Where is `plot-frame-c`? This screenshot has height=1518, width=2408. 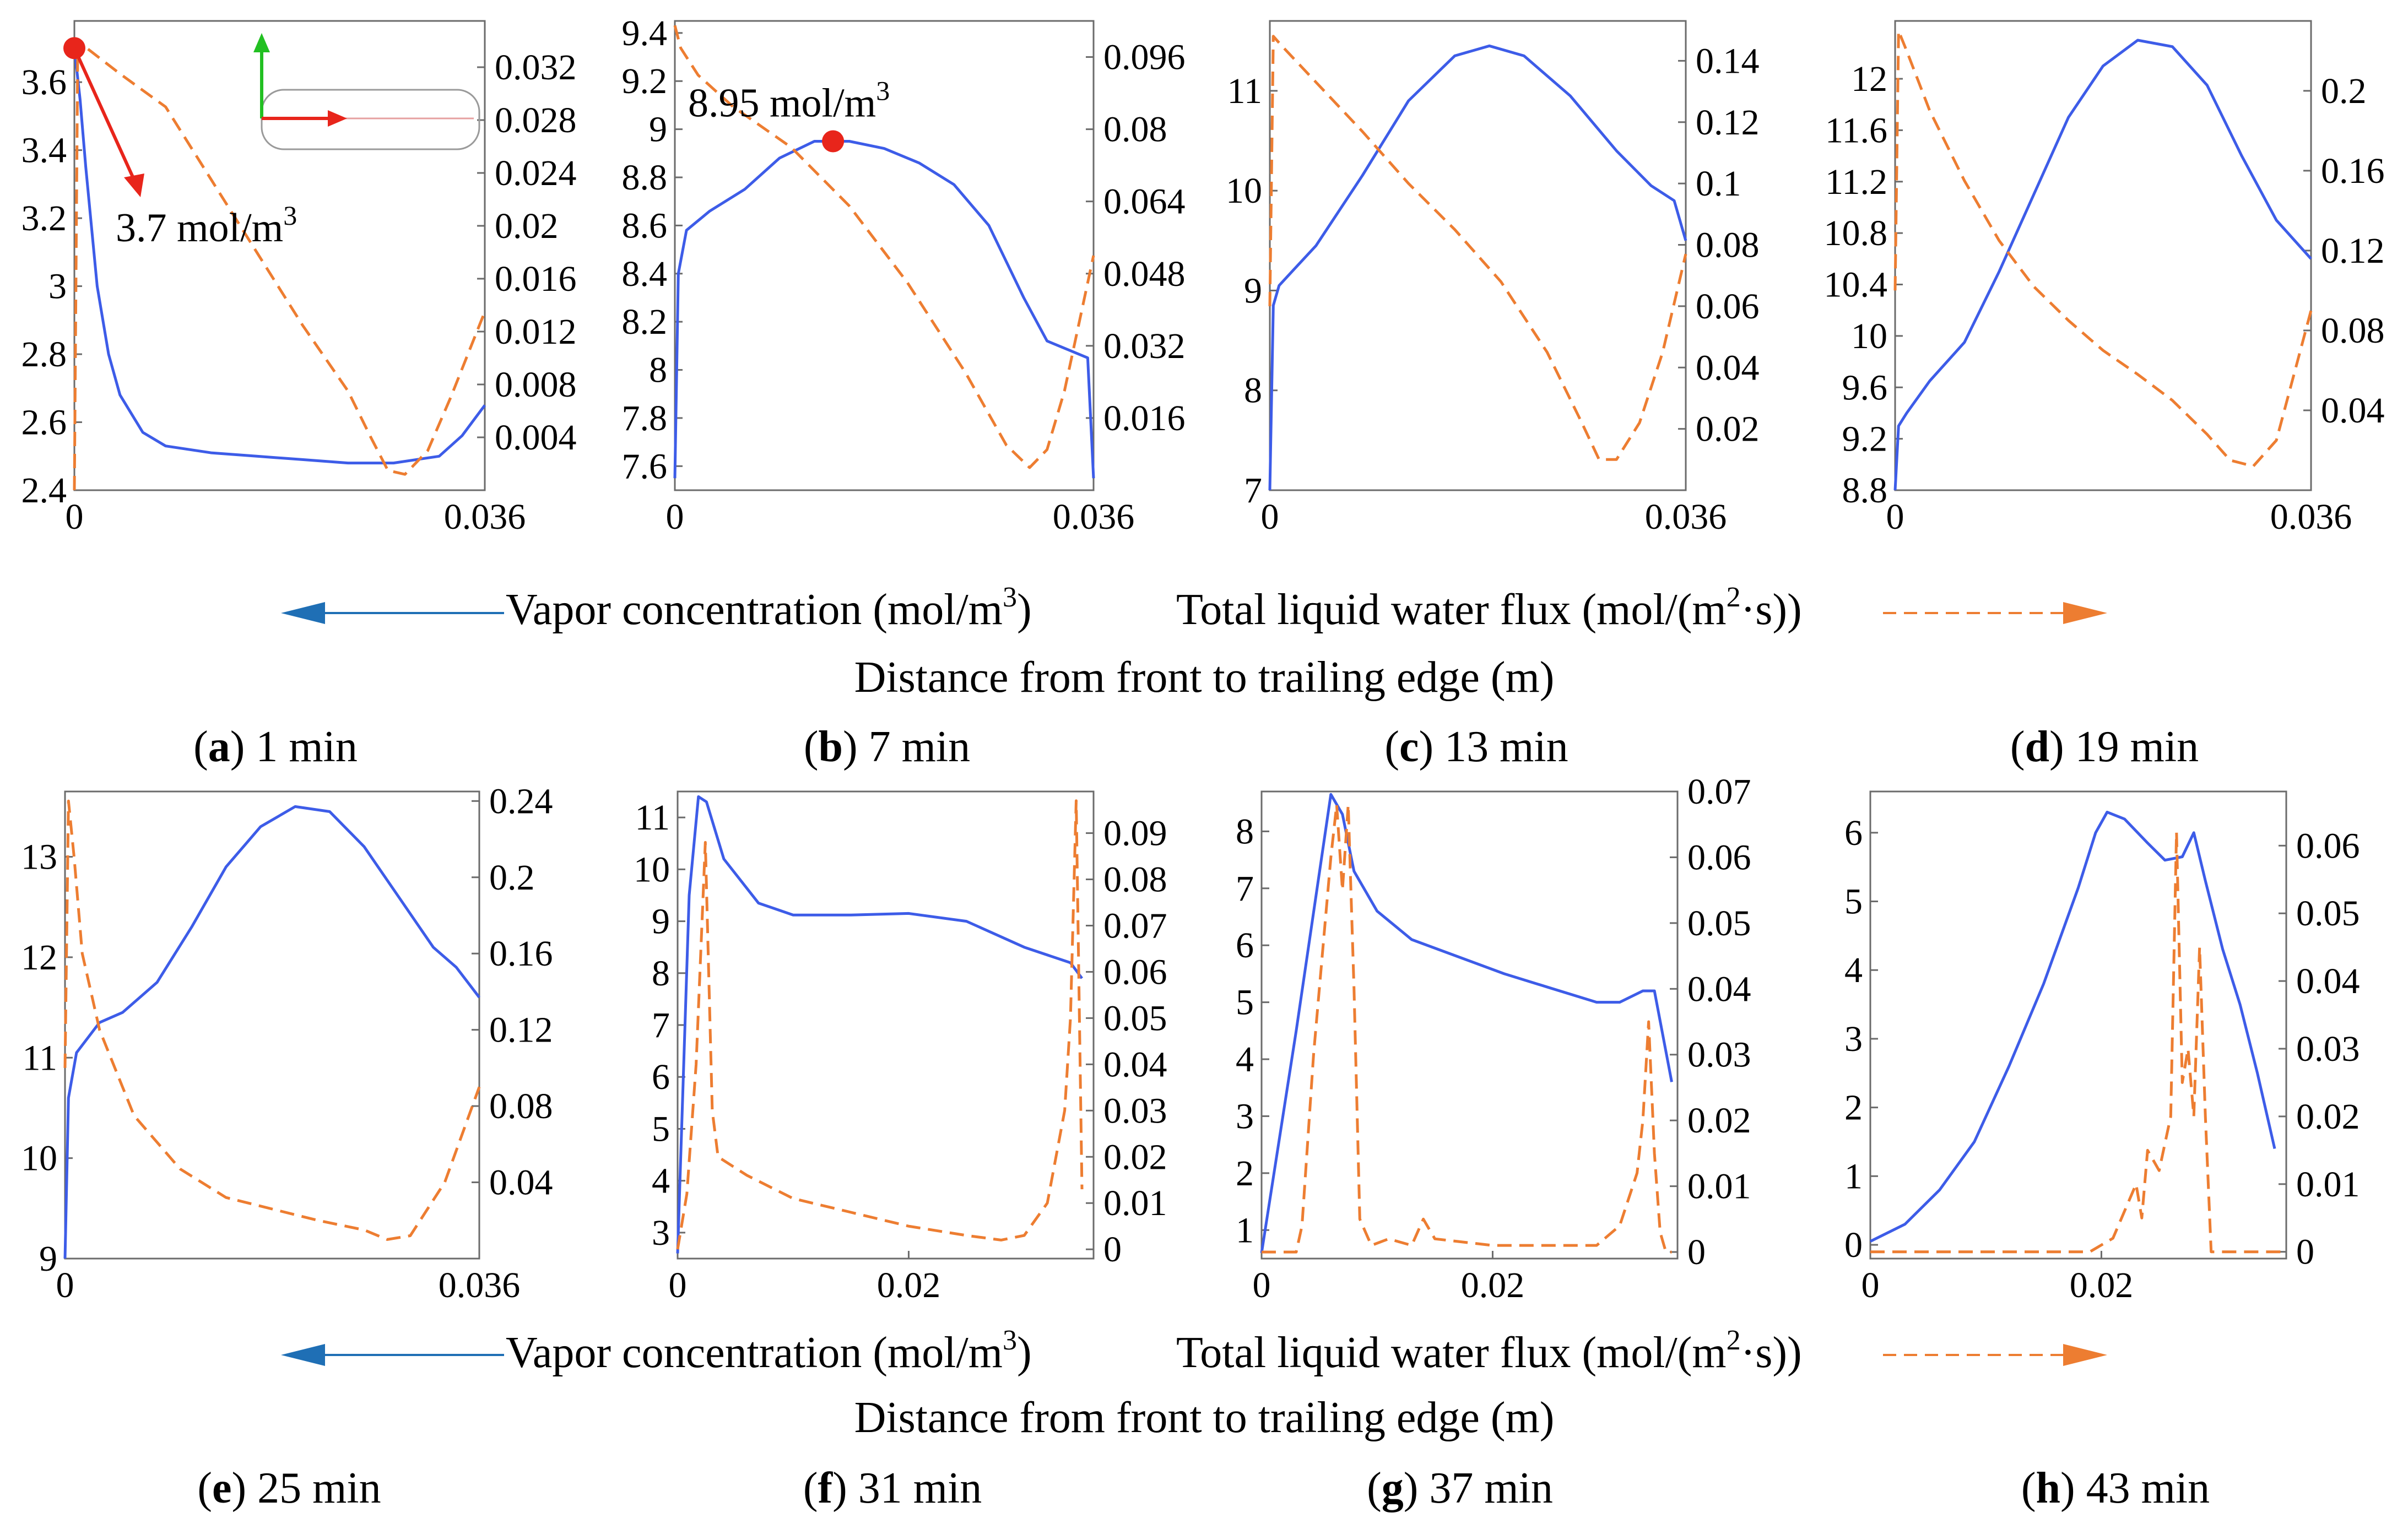 plot-frame-c is located at coordinates (1478, 255).